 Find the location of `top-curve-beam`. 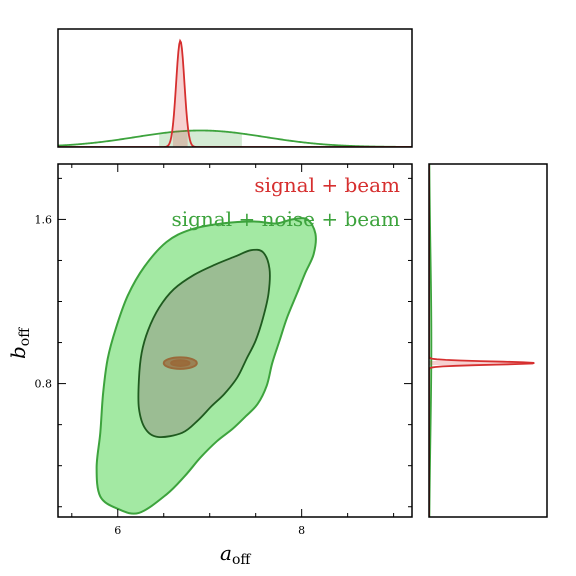

top-curve-beam is located at coordinates (235, 92).